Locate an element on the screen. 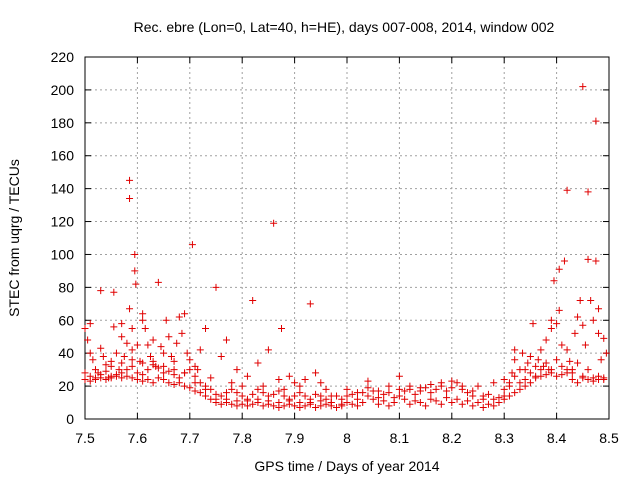  x-tick-label: 8 is located at coordinates (347, 438).